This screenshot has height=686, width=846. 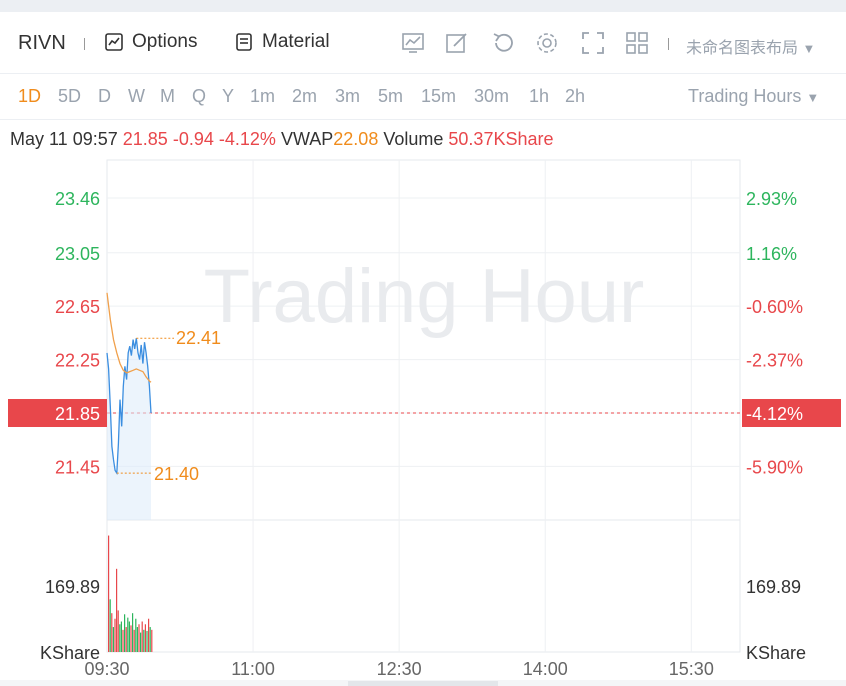 I want to click on y-tick-right: -2.37%, so click(x=774, y=361).